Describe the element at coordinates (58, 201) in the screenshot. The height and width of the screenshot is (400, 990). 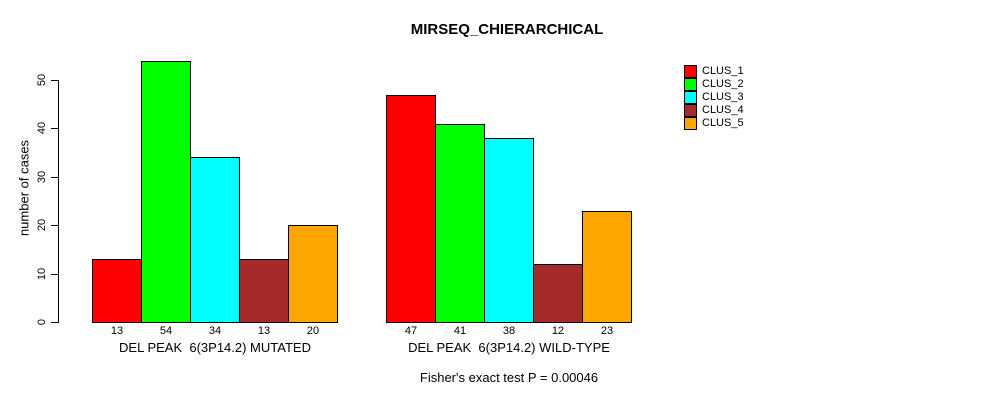
I see `y-axis-line` at that location.